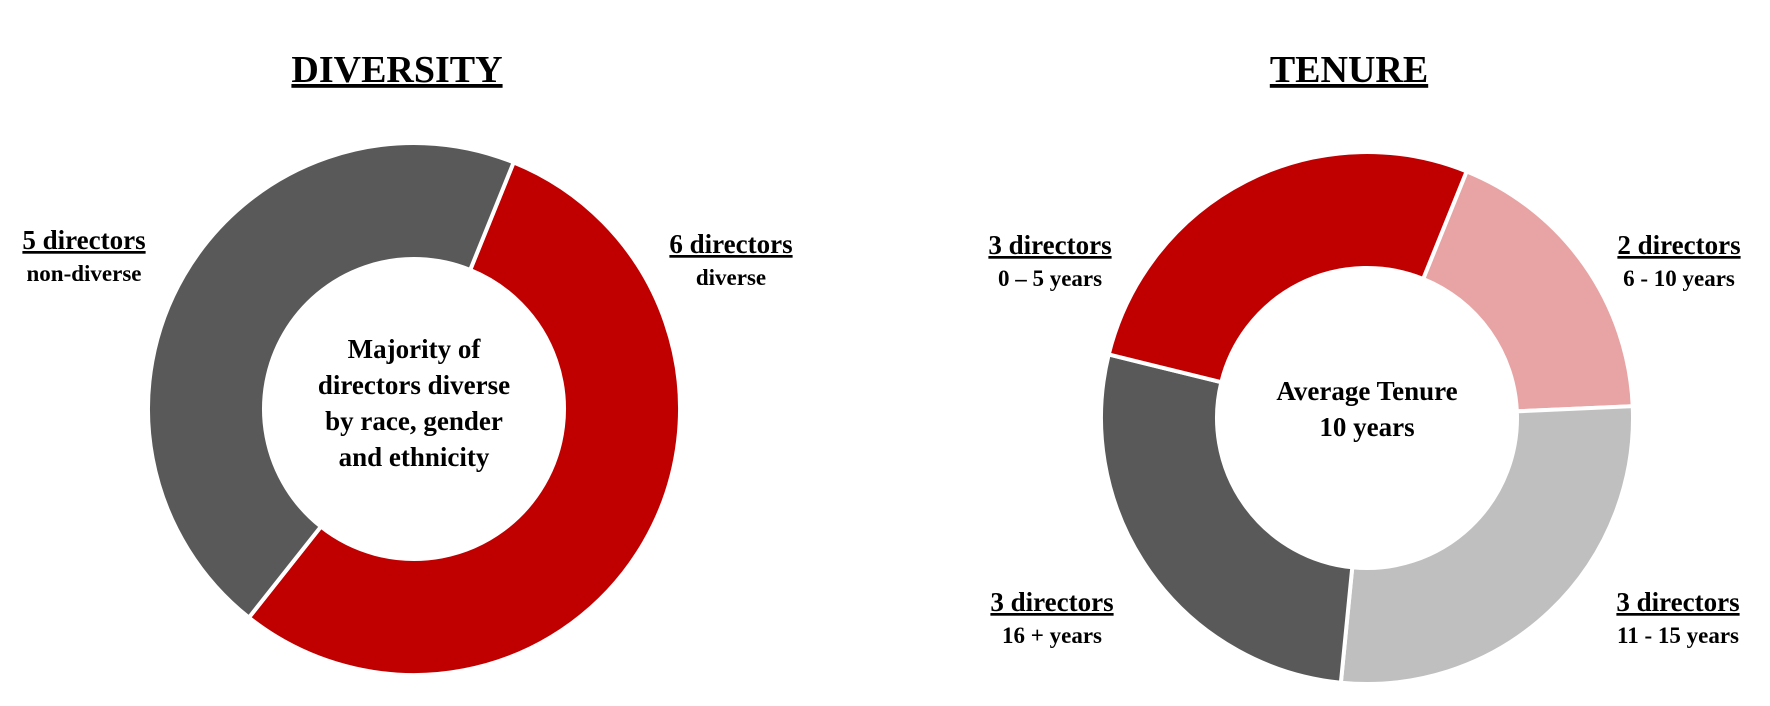 Image resolution: width=1770 pixels, height=706 pixels. Describe the element at coordinates (731, 277) in the screenshot. I see `diversity-slice-0-sublabel: diverse` at that location.